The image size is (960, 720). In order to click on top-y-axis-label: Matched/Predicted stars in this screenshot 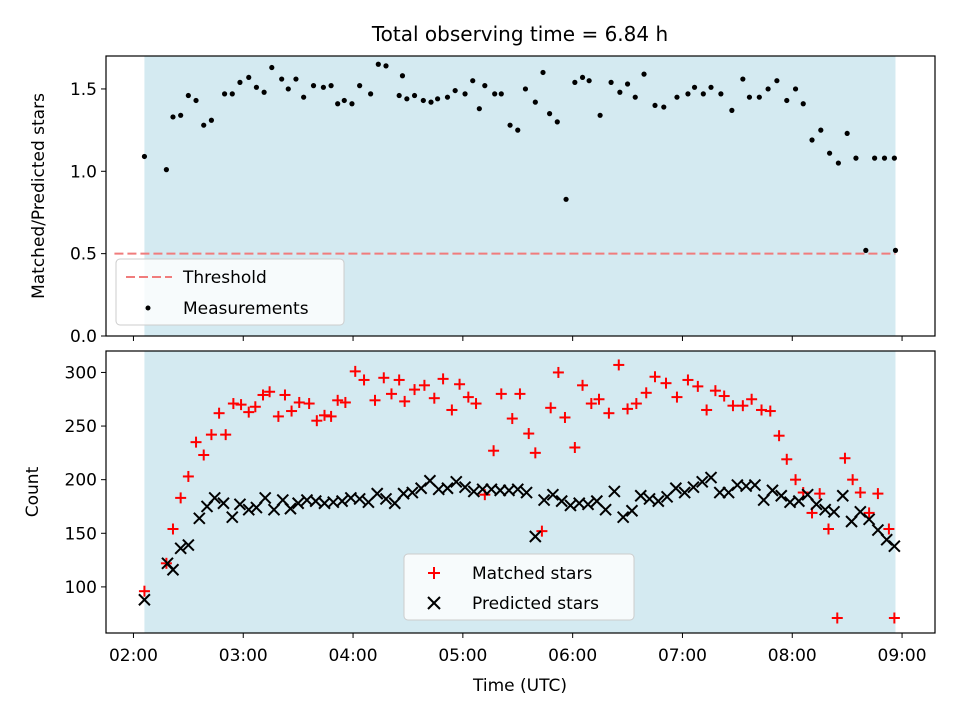, I will do `click(39, 196)`.